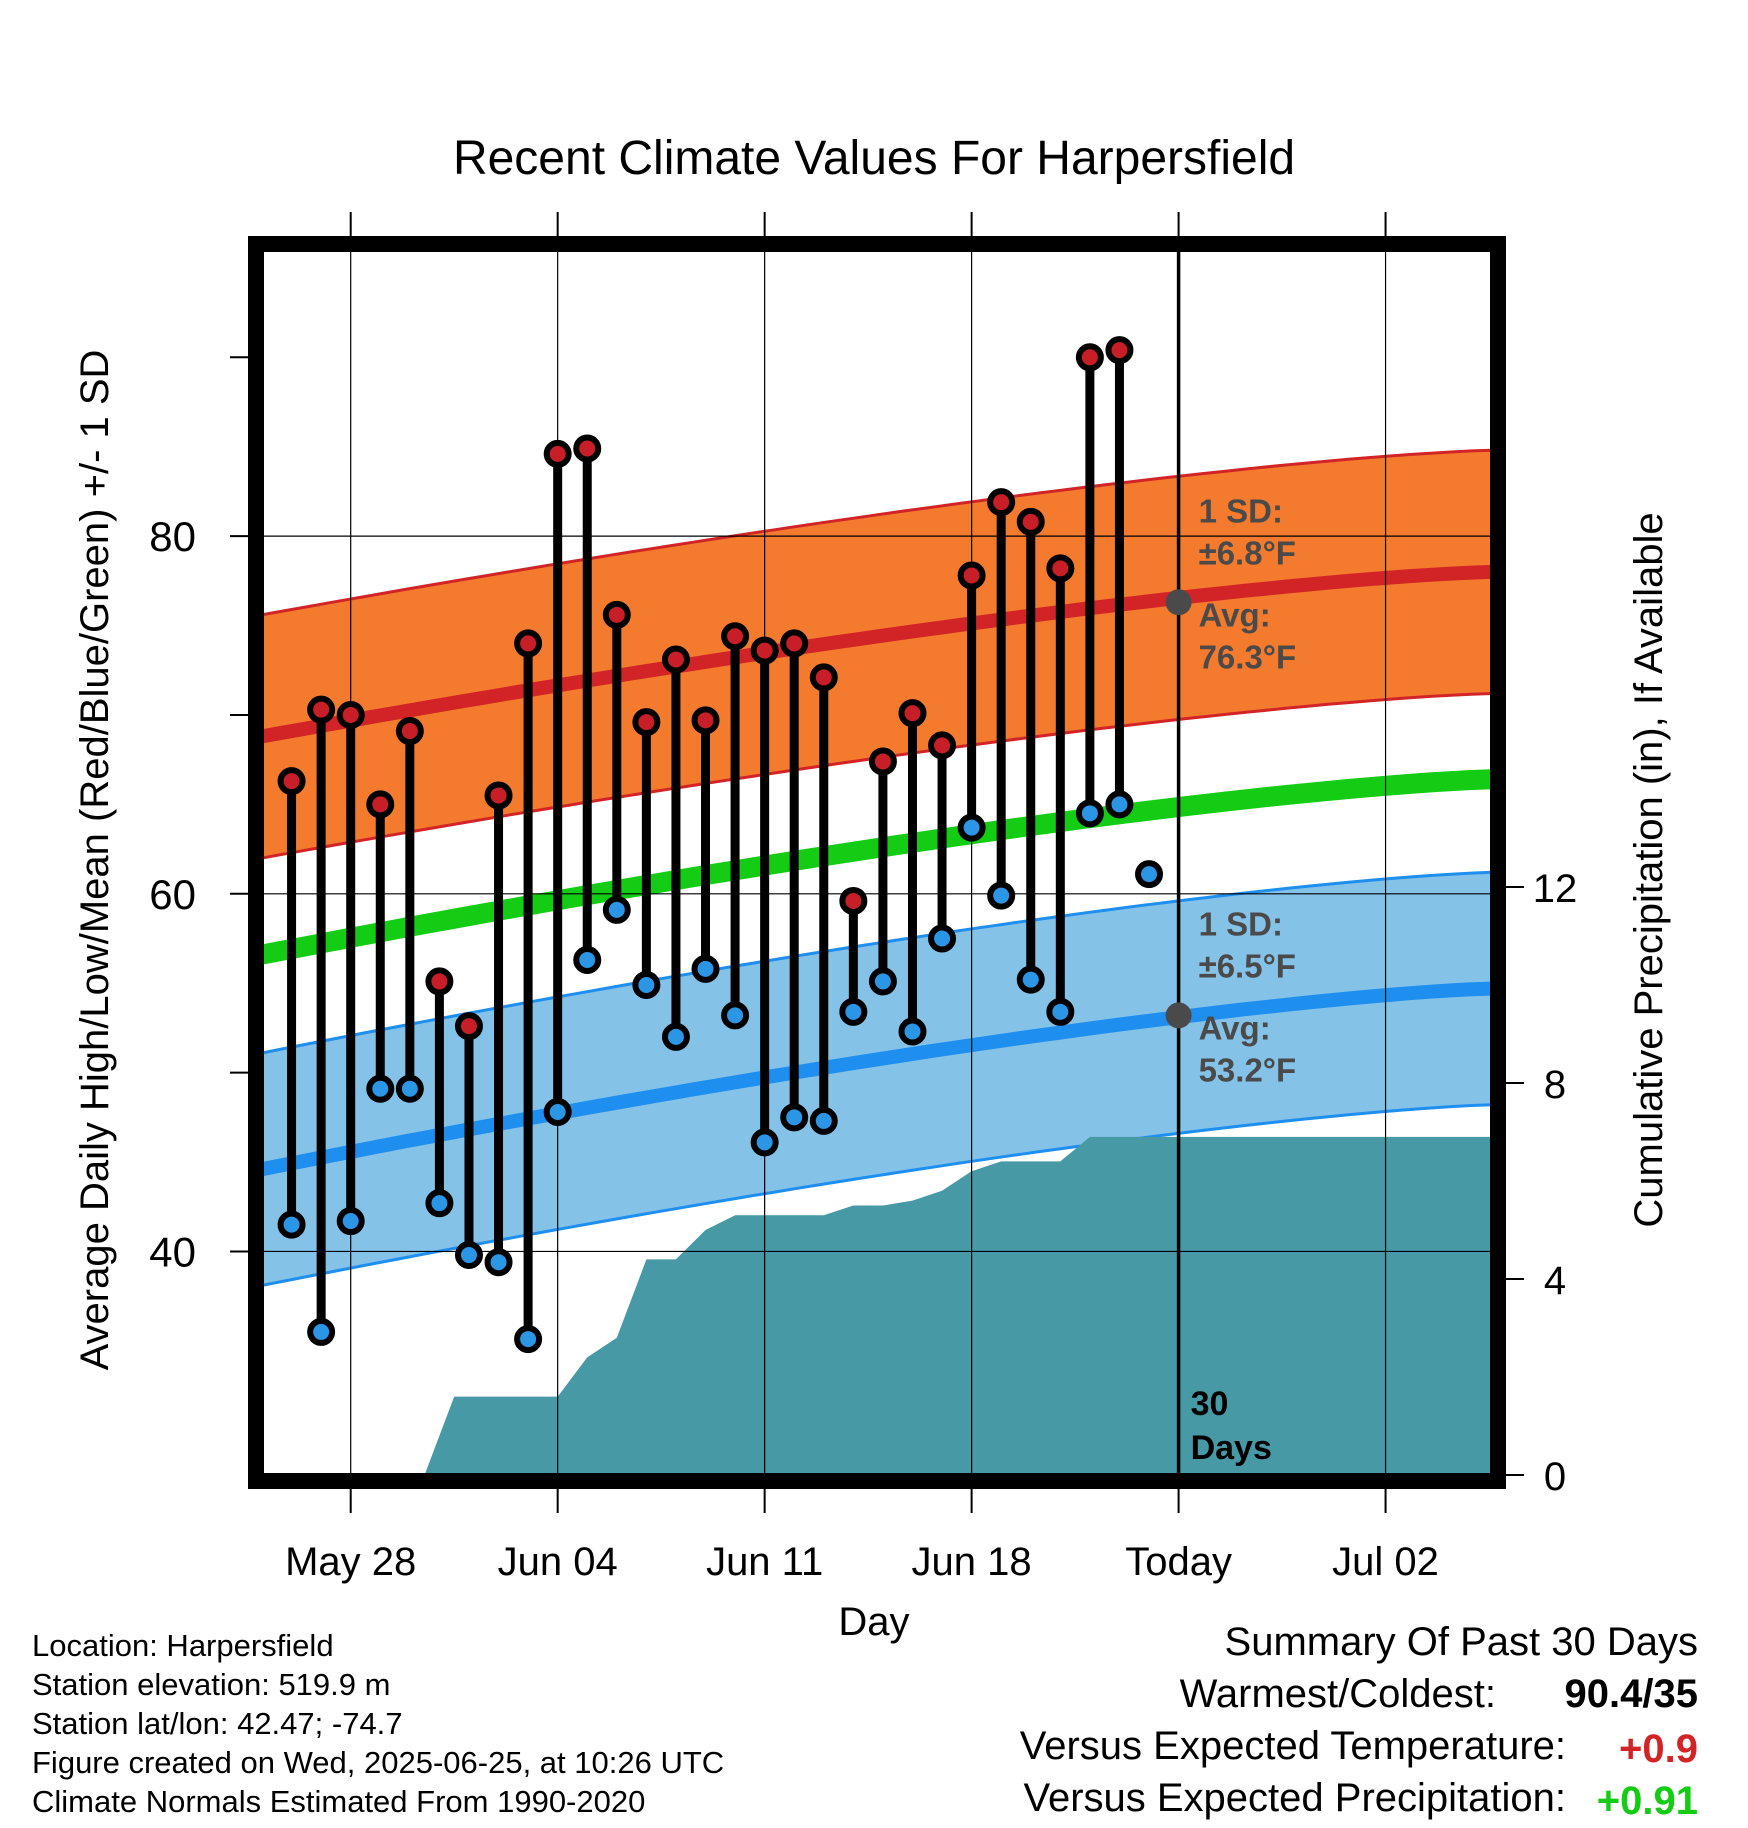 The image size is (1748, 1828). What do you see at coordinates (183, 1645) in the screenshot?
I see `location-text: Location: Harpersfield` at bounding box center [183, 1645].